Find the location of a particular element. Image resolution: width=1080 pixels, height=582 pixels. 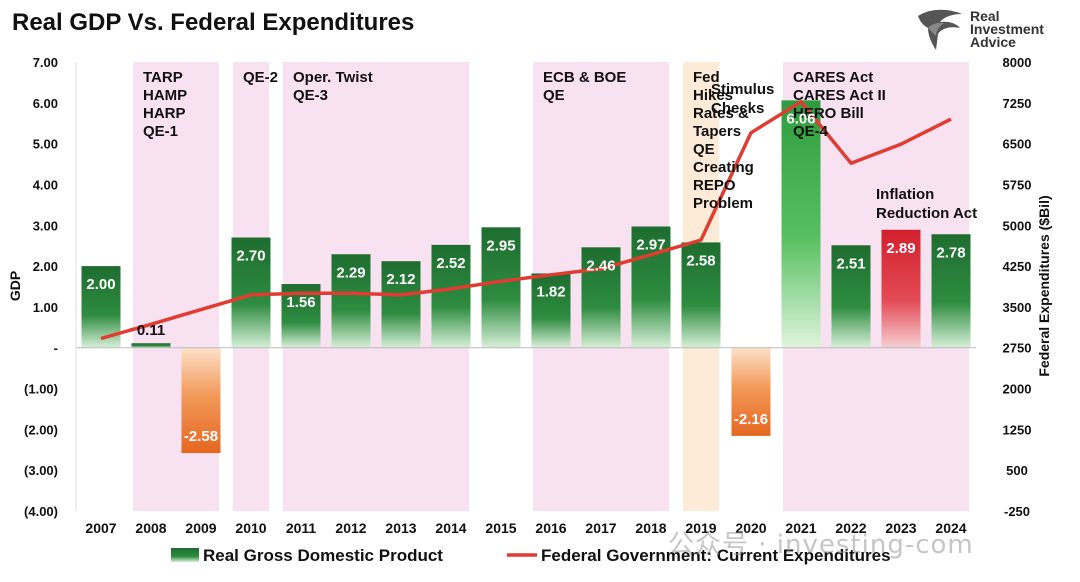

period-label: Hikes is located at coordinates (713, 95).